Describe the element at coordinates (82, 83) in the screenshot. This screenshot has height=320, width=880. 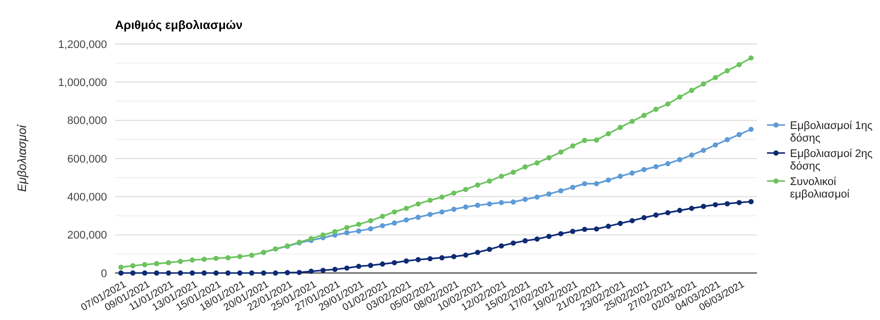
I see `y-tick-label: 1,000,000` at that location.